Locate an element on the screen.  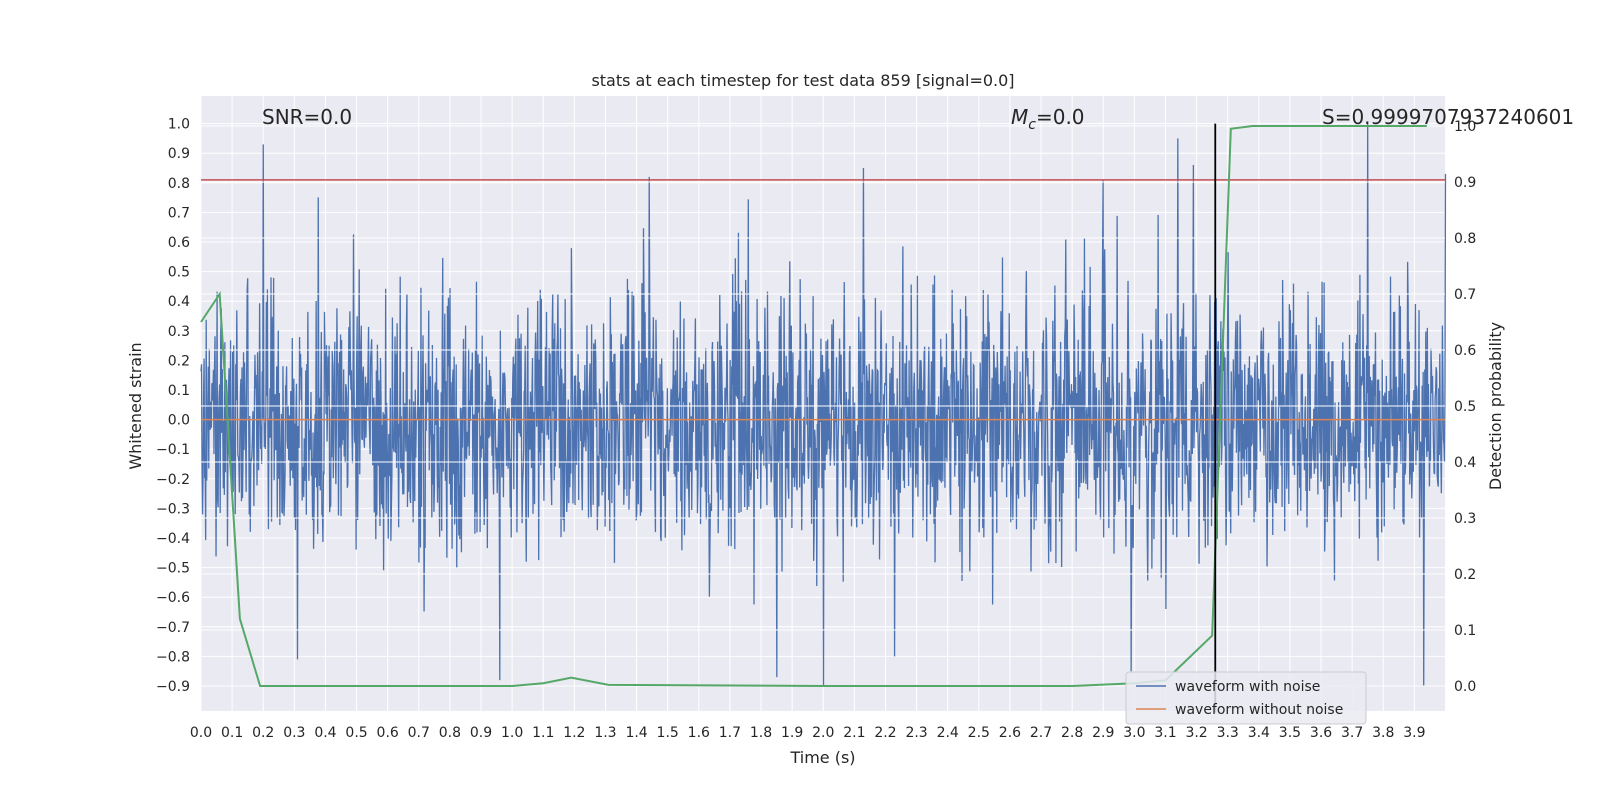
y-tick-label: 0.7 is located at coordinates (179, 213).